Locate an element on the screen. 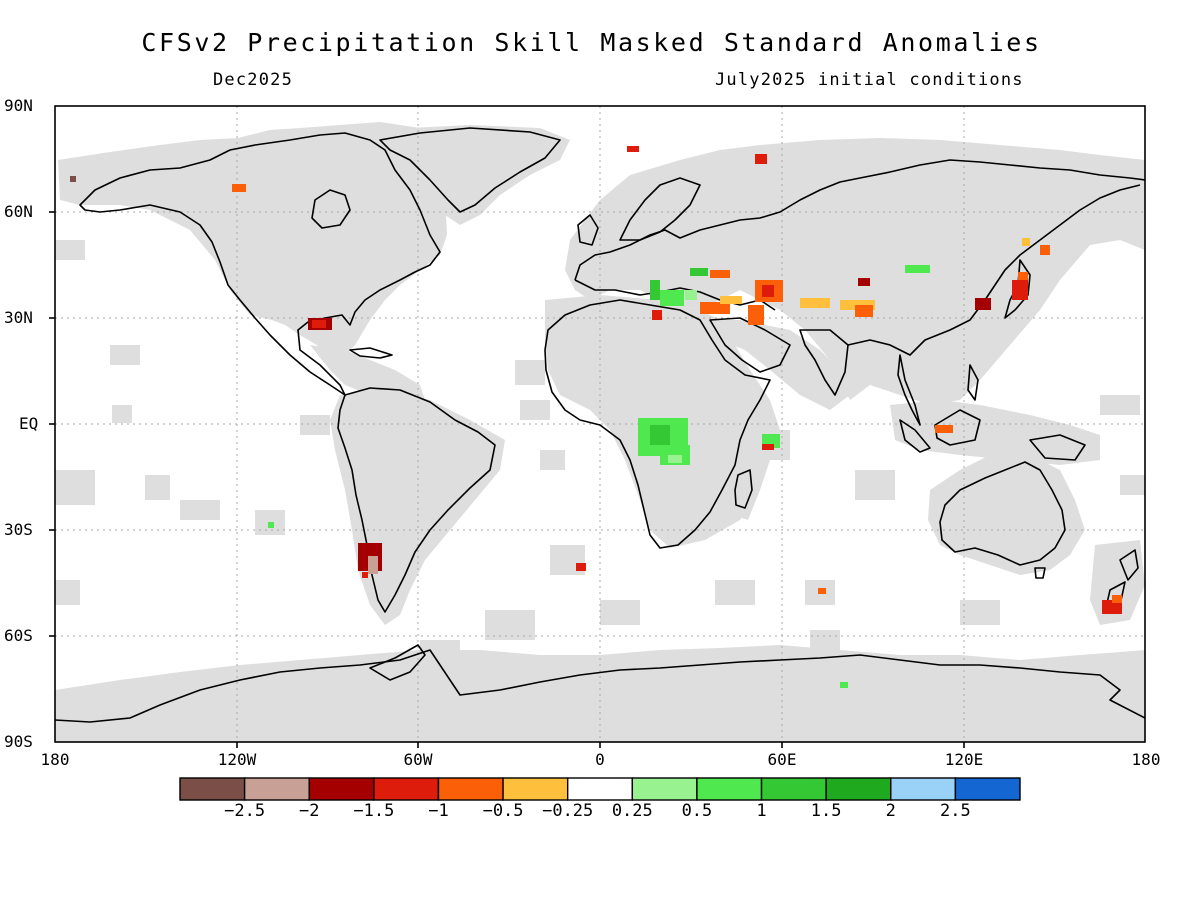 The image size is (1200, 900). colorbar-tick-label: −0.5 is located at coordinates (503, 811).